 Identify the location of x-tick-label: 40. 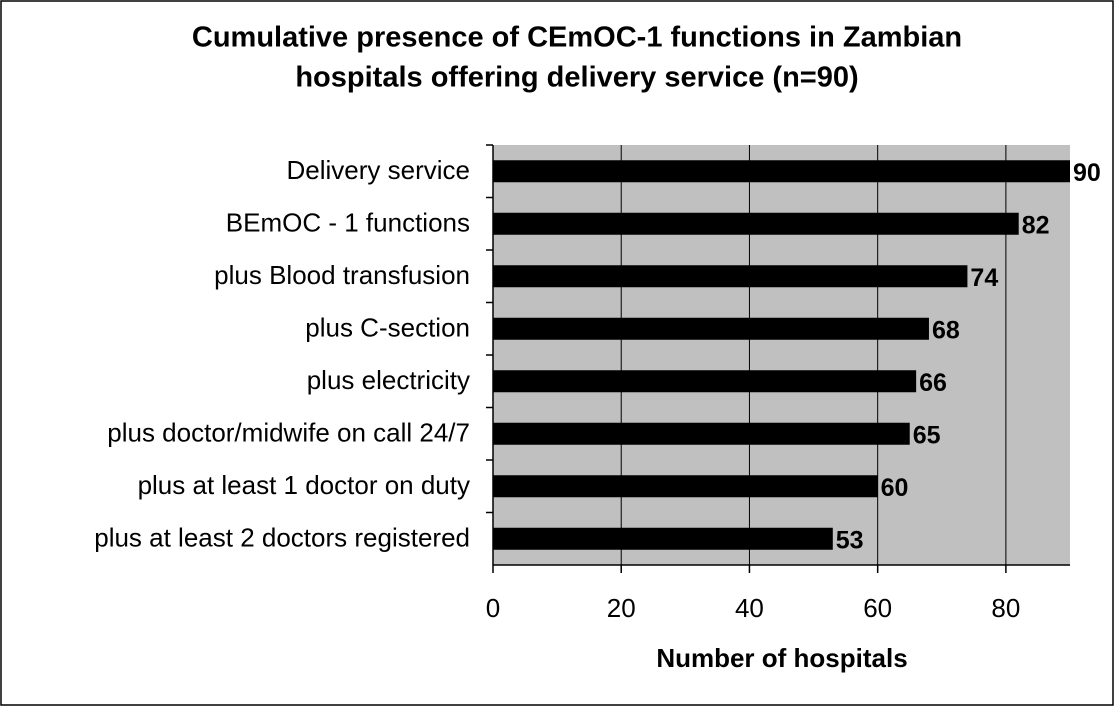
(749, 608).